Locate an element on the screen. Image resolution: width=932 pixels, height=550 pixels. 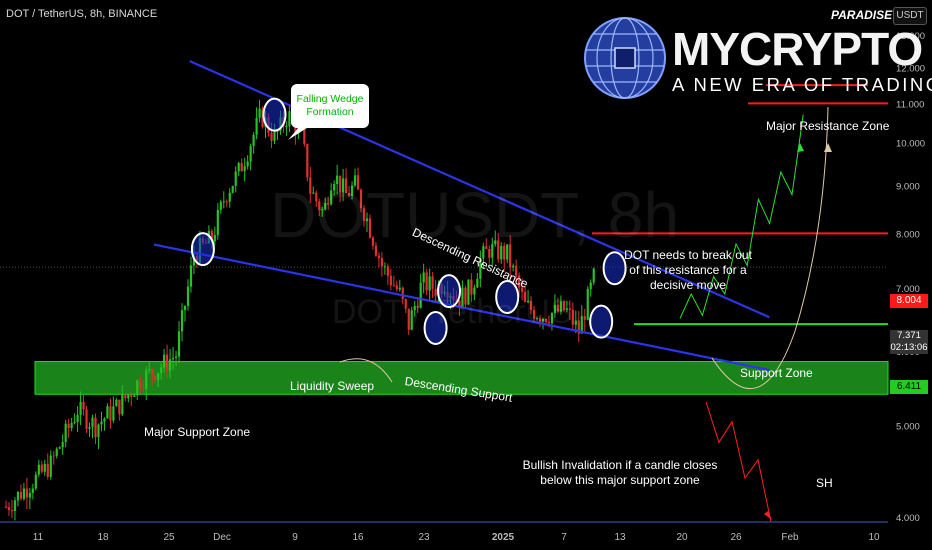
y-tick-label: 7.000 is located at coordinates (908, 289).